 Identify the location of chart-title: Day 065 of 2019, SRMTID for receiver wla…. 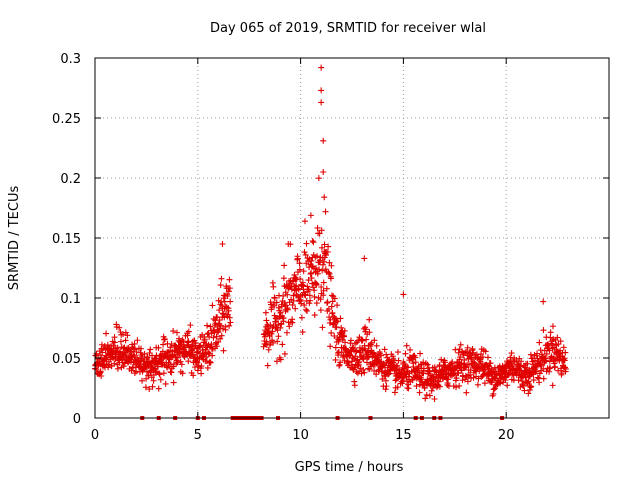
(348, 28).